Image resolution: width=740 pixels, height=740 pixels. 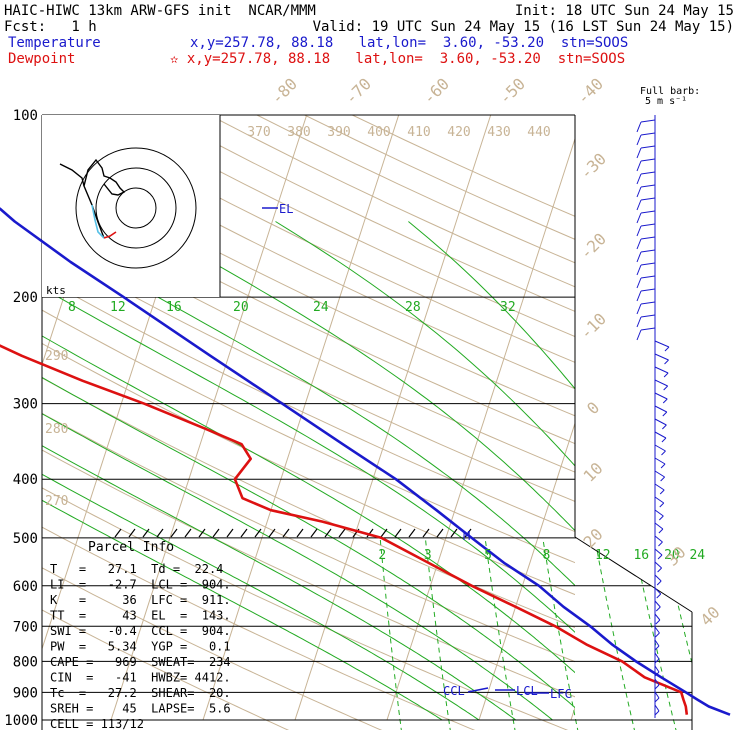 I want to click on hodograph-mid-trace, so click(x=98, y=221).